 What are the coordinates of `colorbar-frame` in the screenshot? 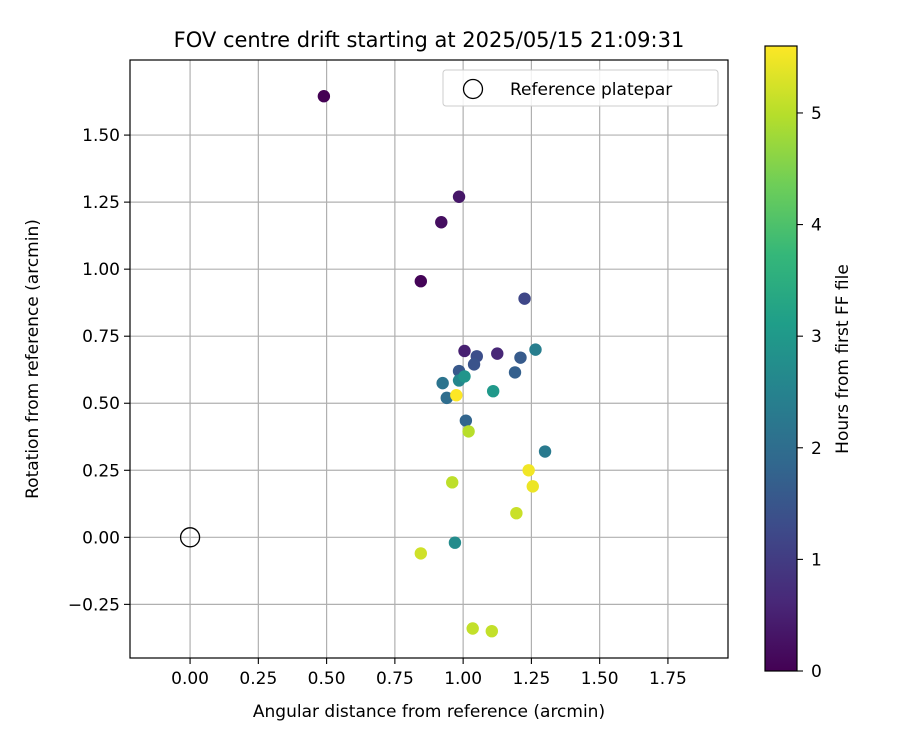 It's located at (781, 358).